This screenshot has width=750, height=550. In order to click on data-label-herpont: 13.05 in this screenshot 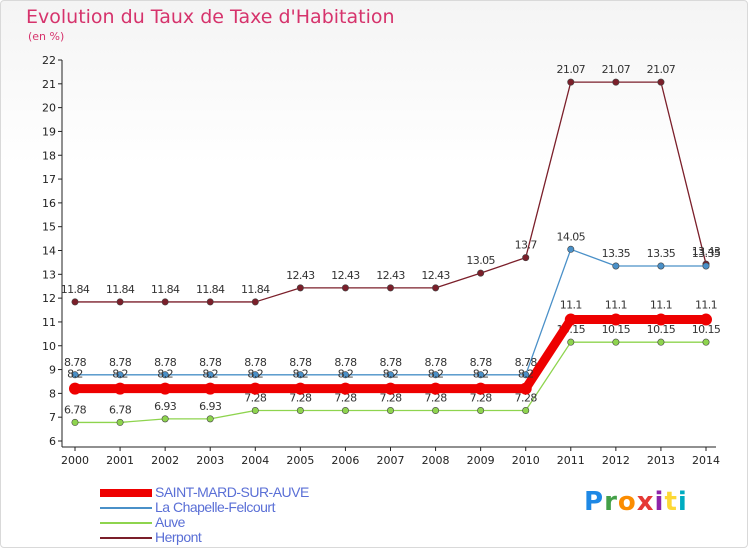, I will do `click(480, 260)`.